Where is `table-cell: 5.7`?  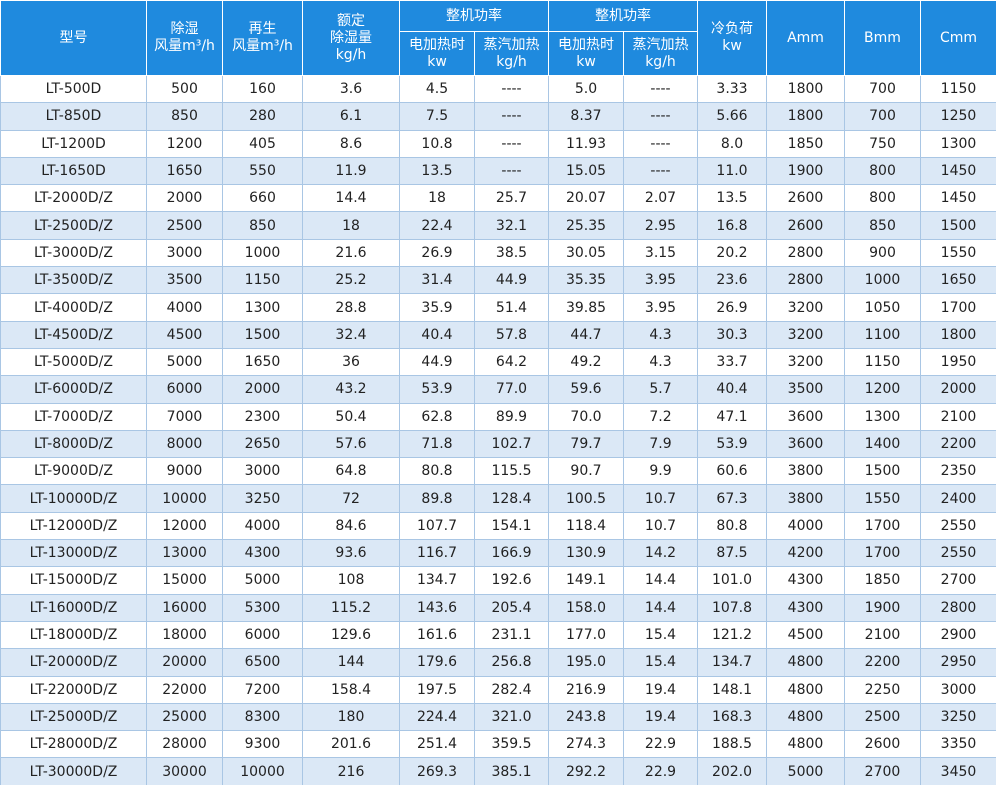 table-cell: 5.7 is located at coordinates (660, 389).